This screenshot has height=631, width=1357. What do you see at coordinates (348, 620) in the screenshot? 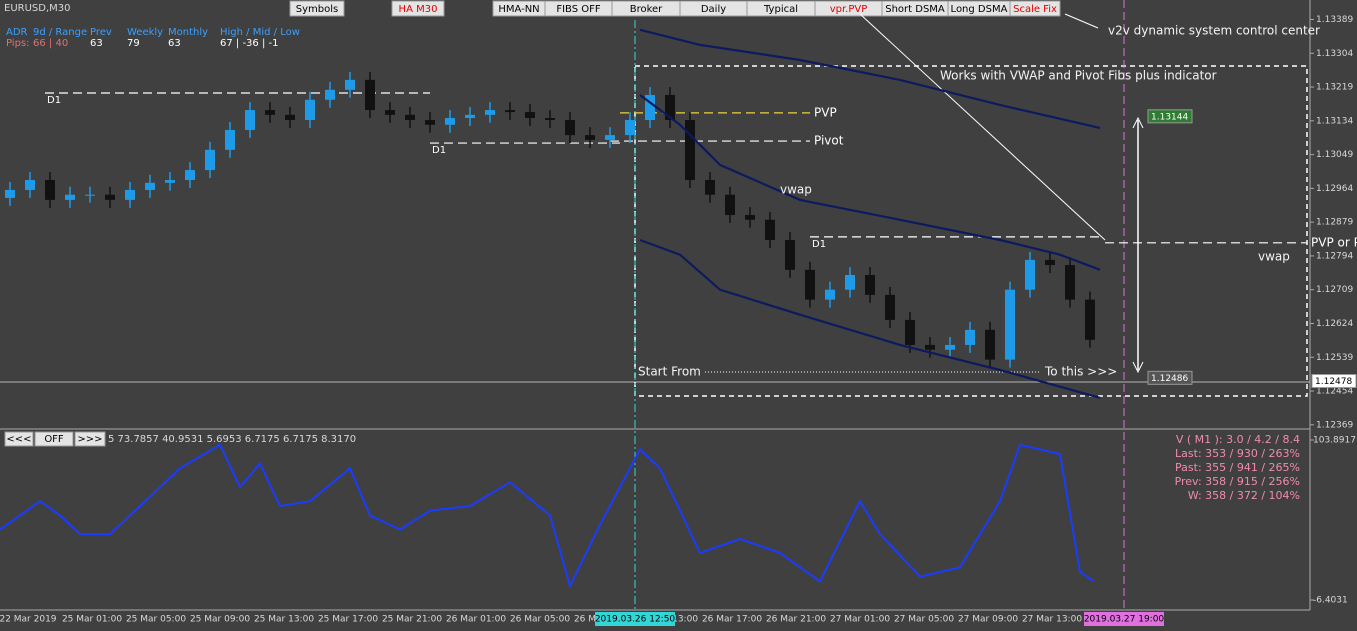
I see `x-tick-label: 25 Mar 17:00` at bounding box center [348, 620].